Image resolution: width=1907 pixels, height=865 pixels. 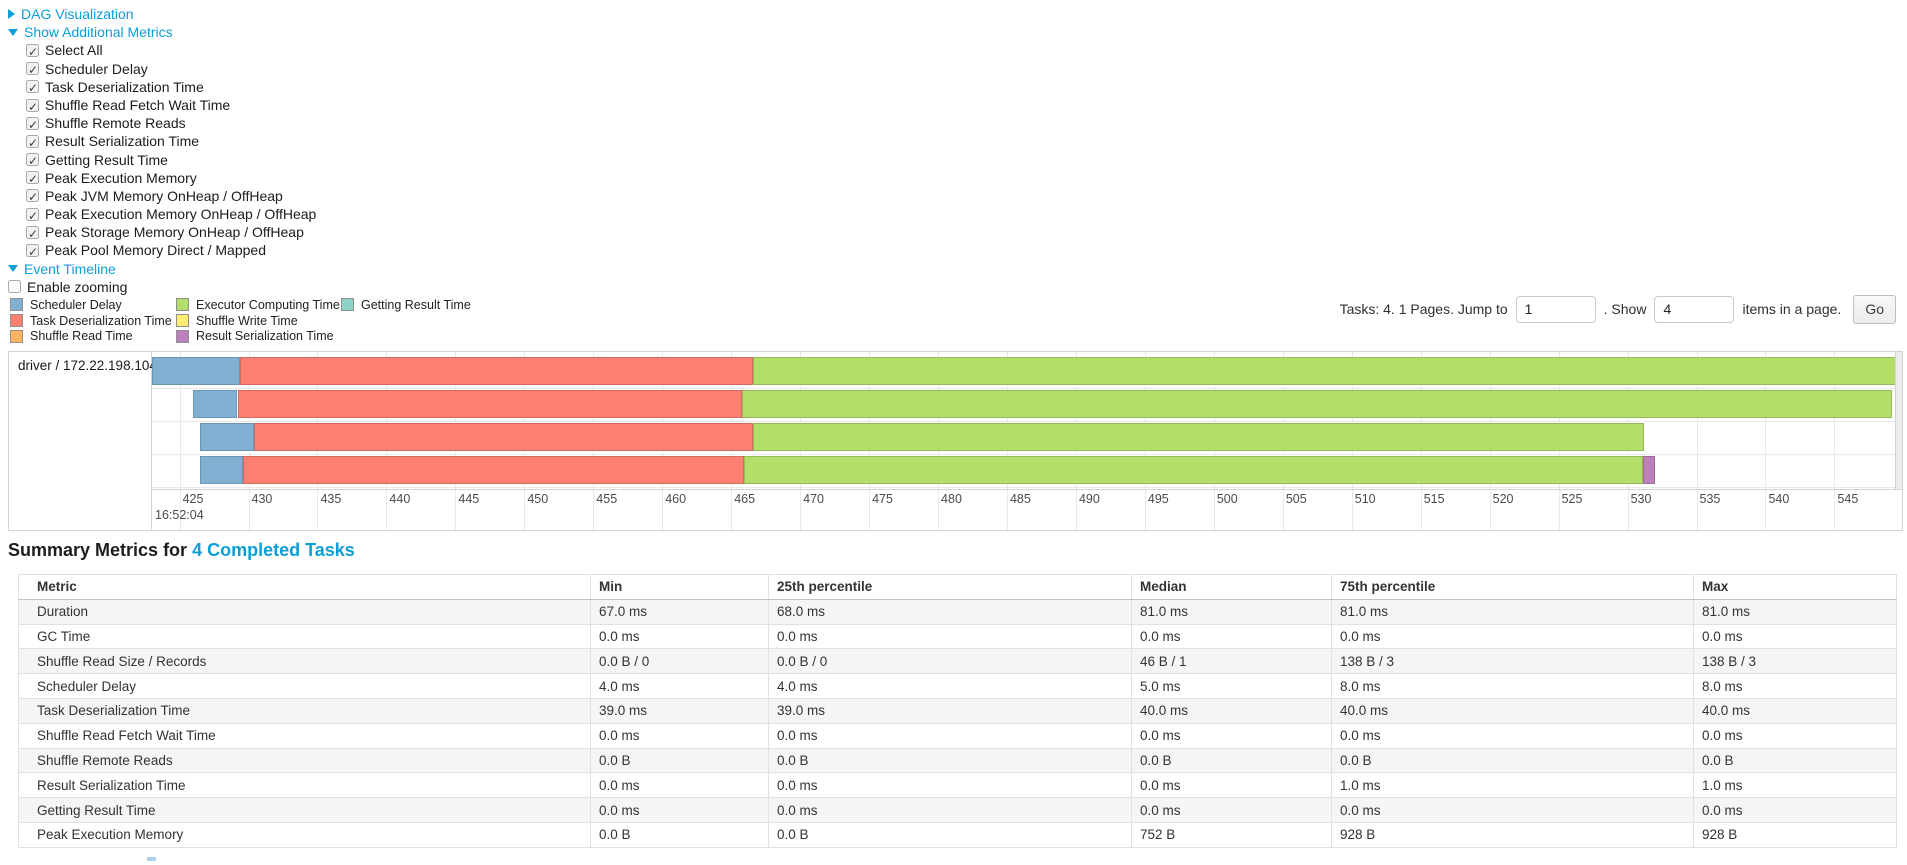 What do you see at coordinates (273, 550) in the screenshot?
I see `completed-tasks-link: 4 Completed Tasks` at bounding box center [273, 550].